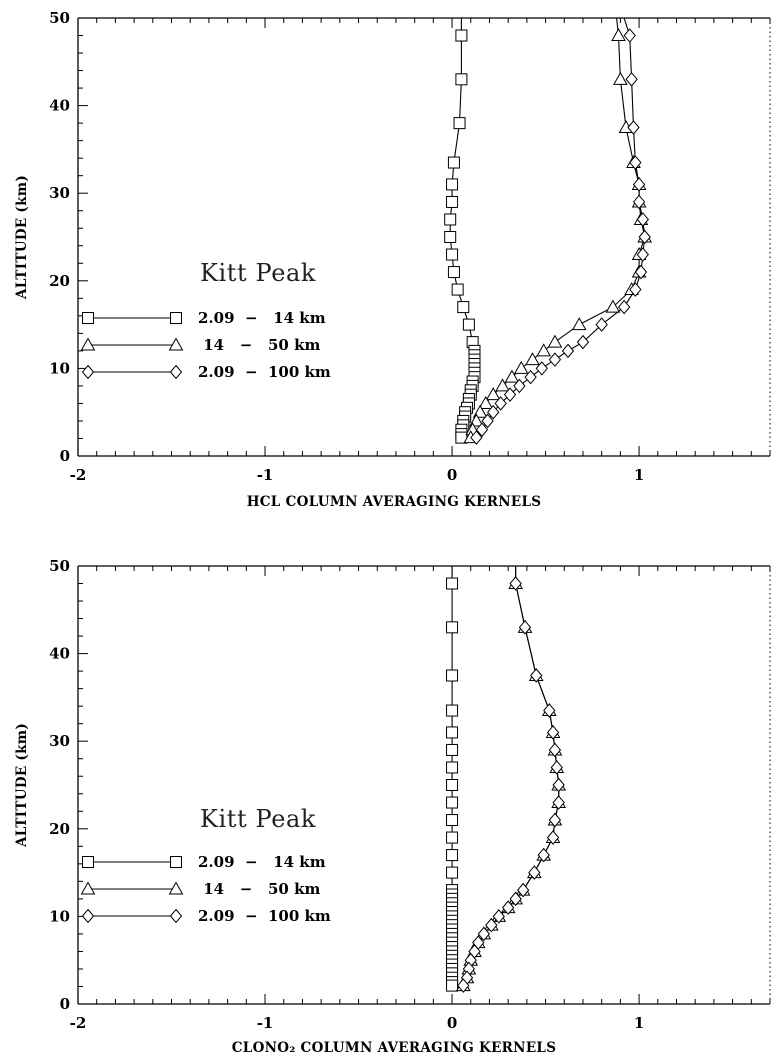  I want to click on series-line, so click(511, 776).